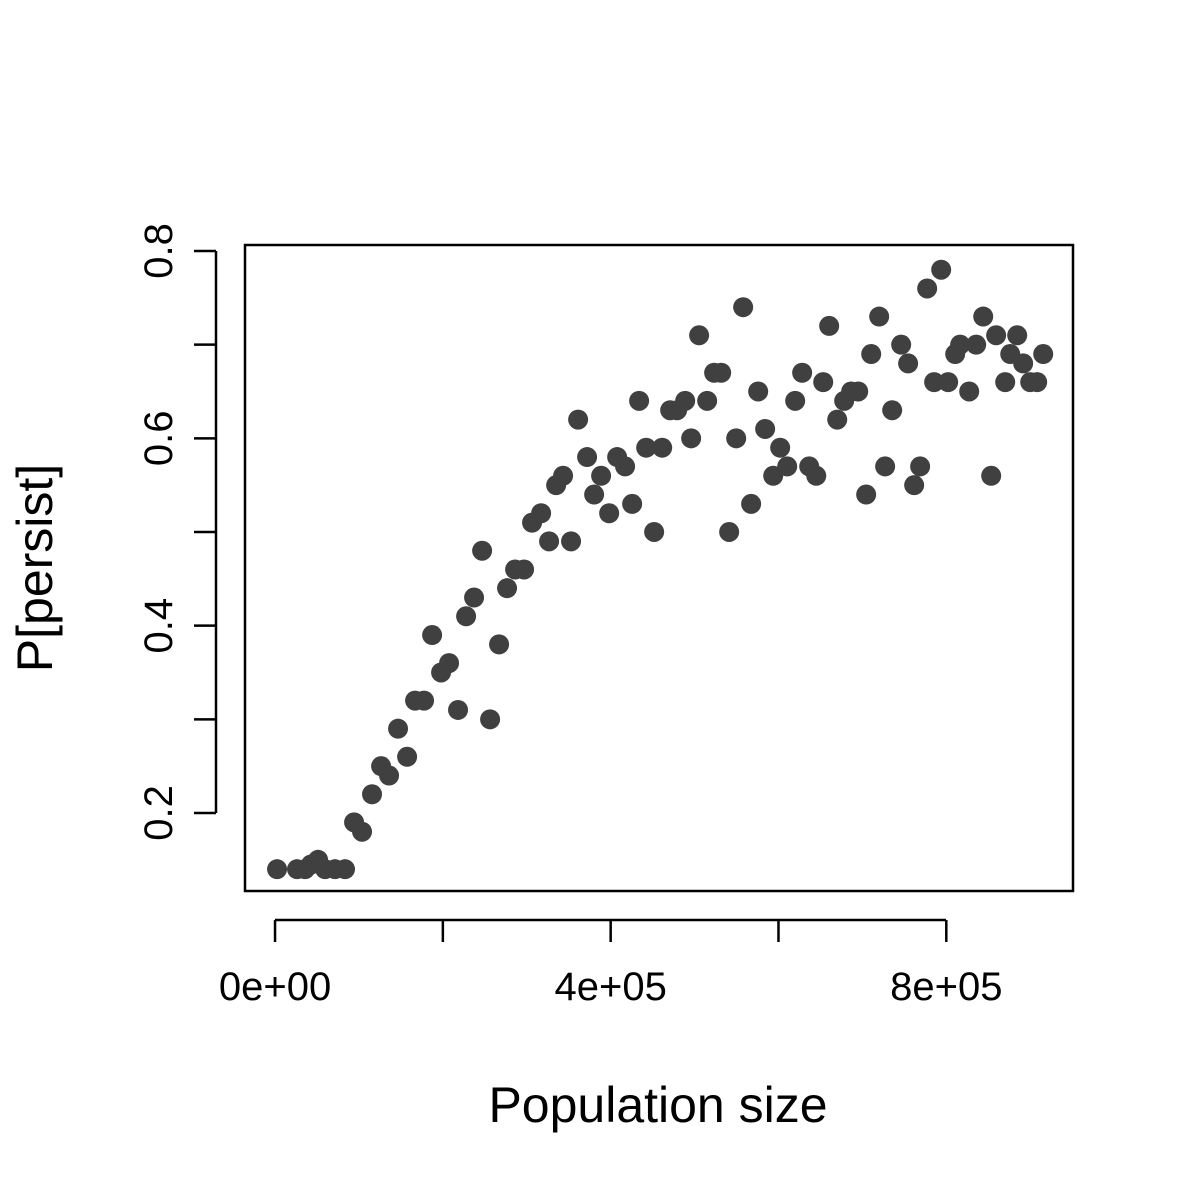  I want to click on y-tick-label: 0.2, so click(159, 813).